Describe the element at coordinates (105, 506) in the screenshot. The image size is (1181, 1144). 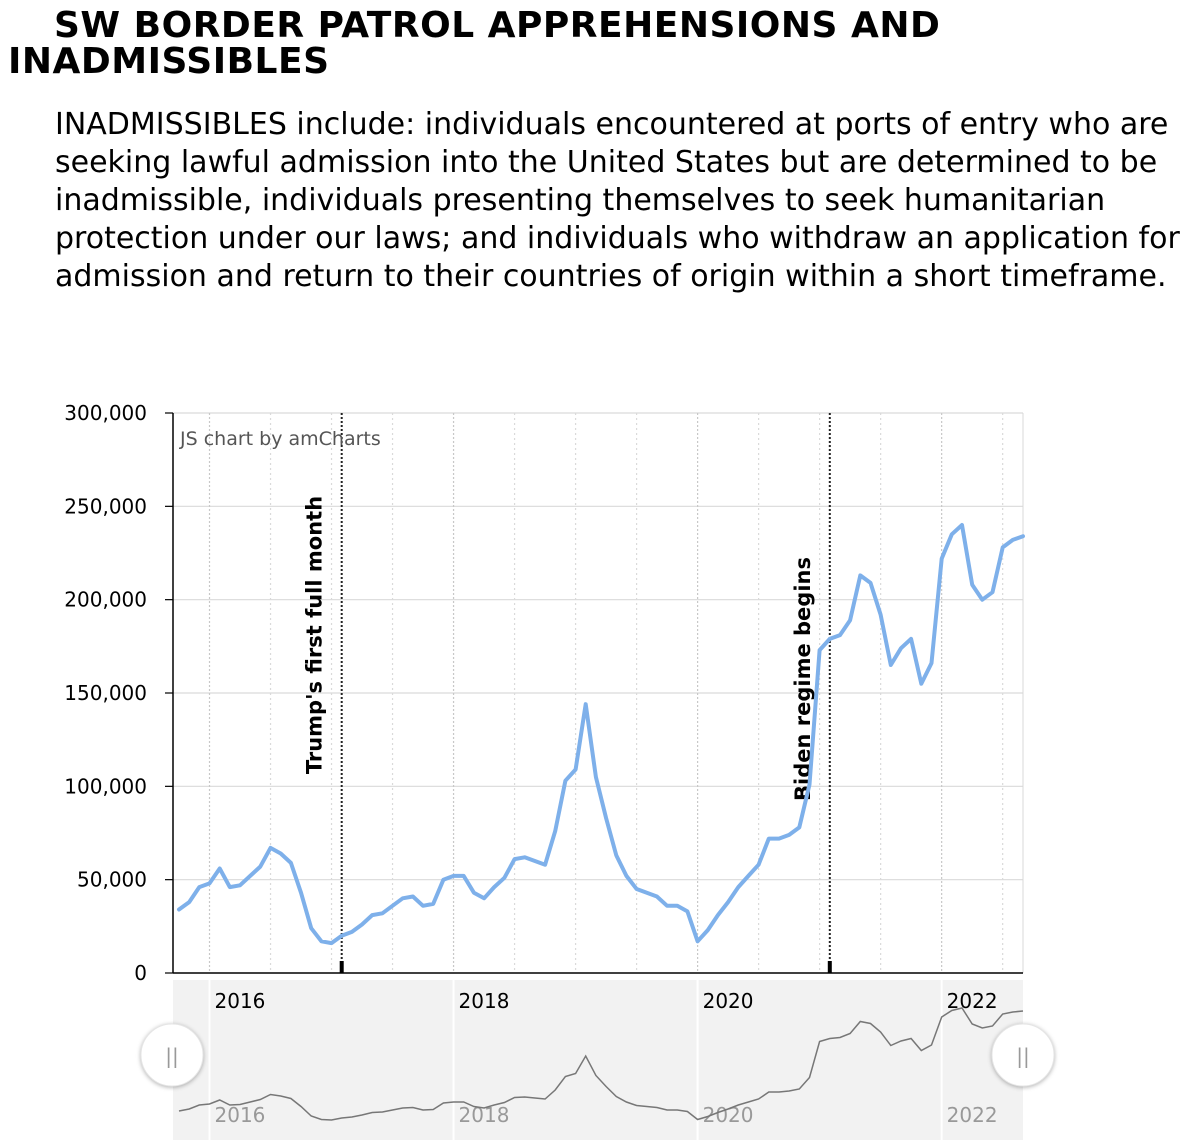
I see `y-tick-label: 250,000` at that location.